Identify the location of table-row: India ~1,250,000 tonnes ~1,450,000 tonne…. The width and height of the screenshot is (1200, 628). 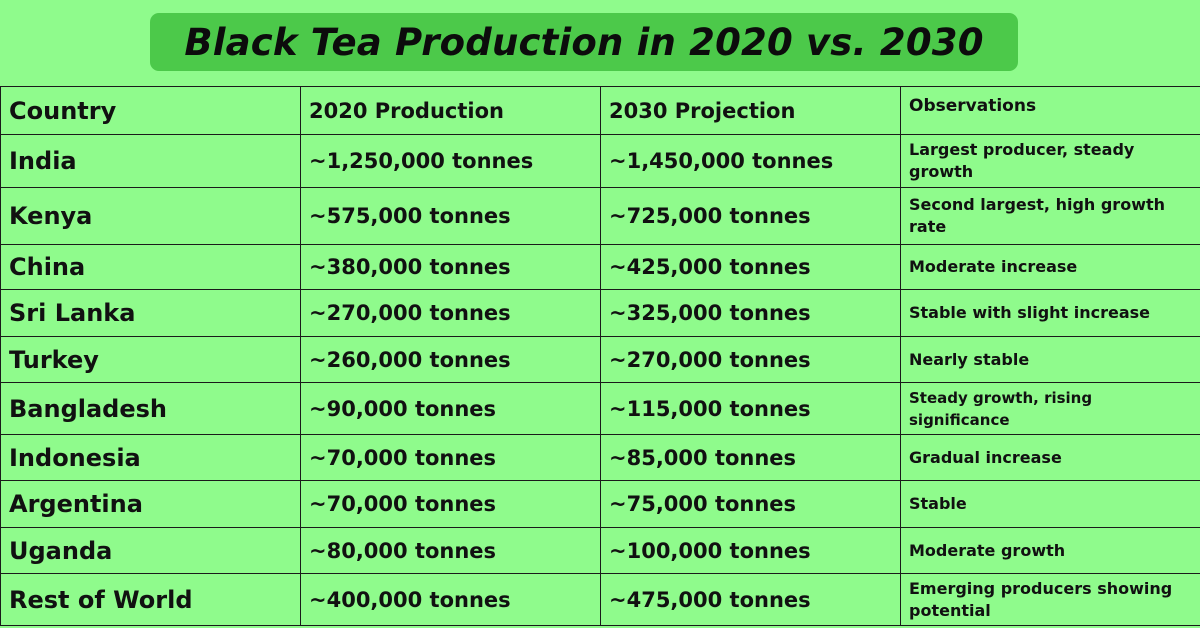
(600, 161).